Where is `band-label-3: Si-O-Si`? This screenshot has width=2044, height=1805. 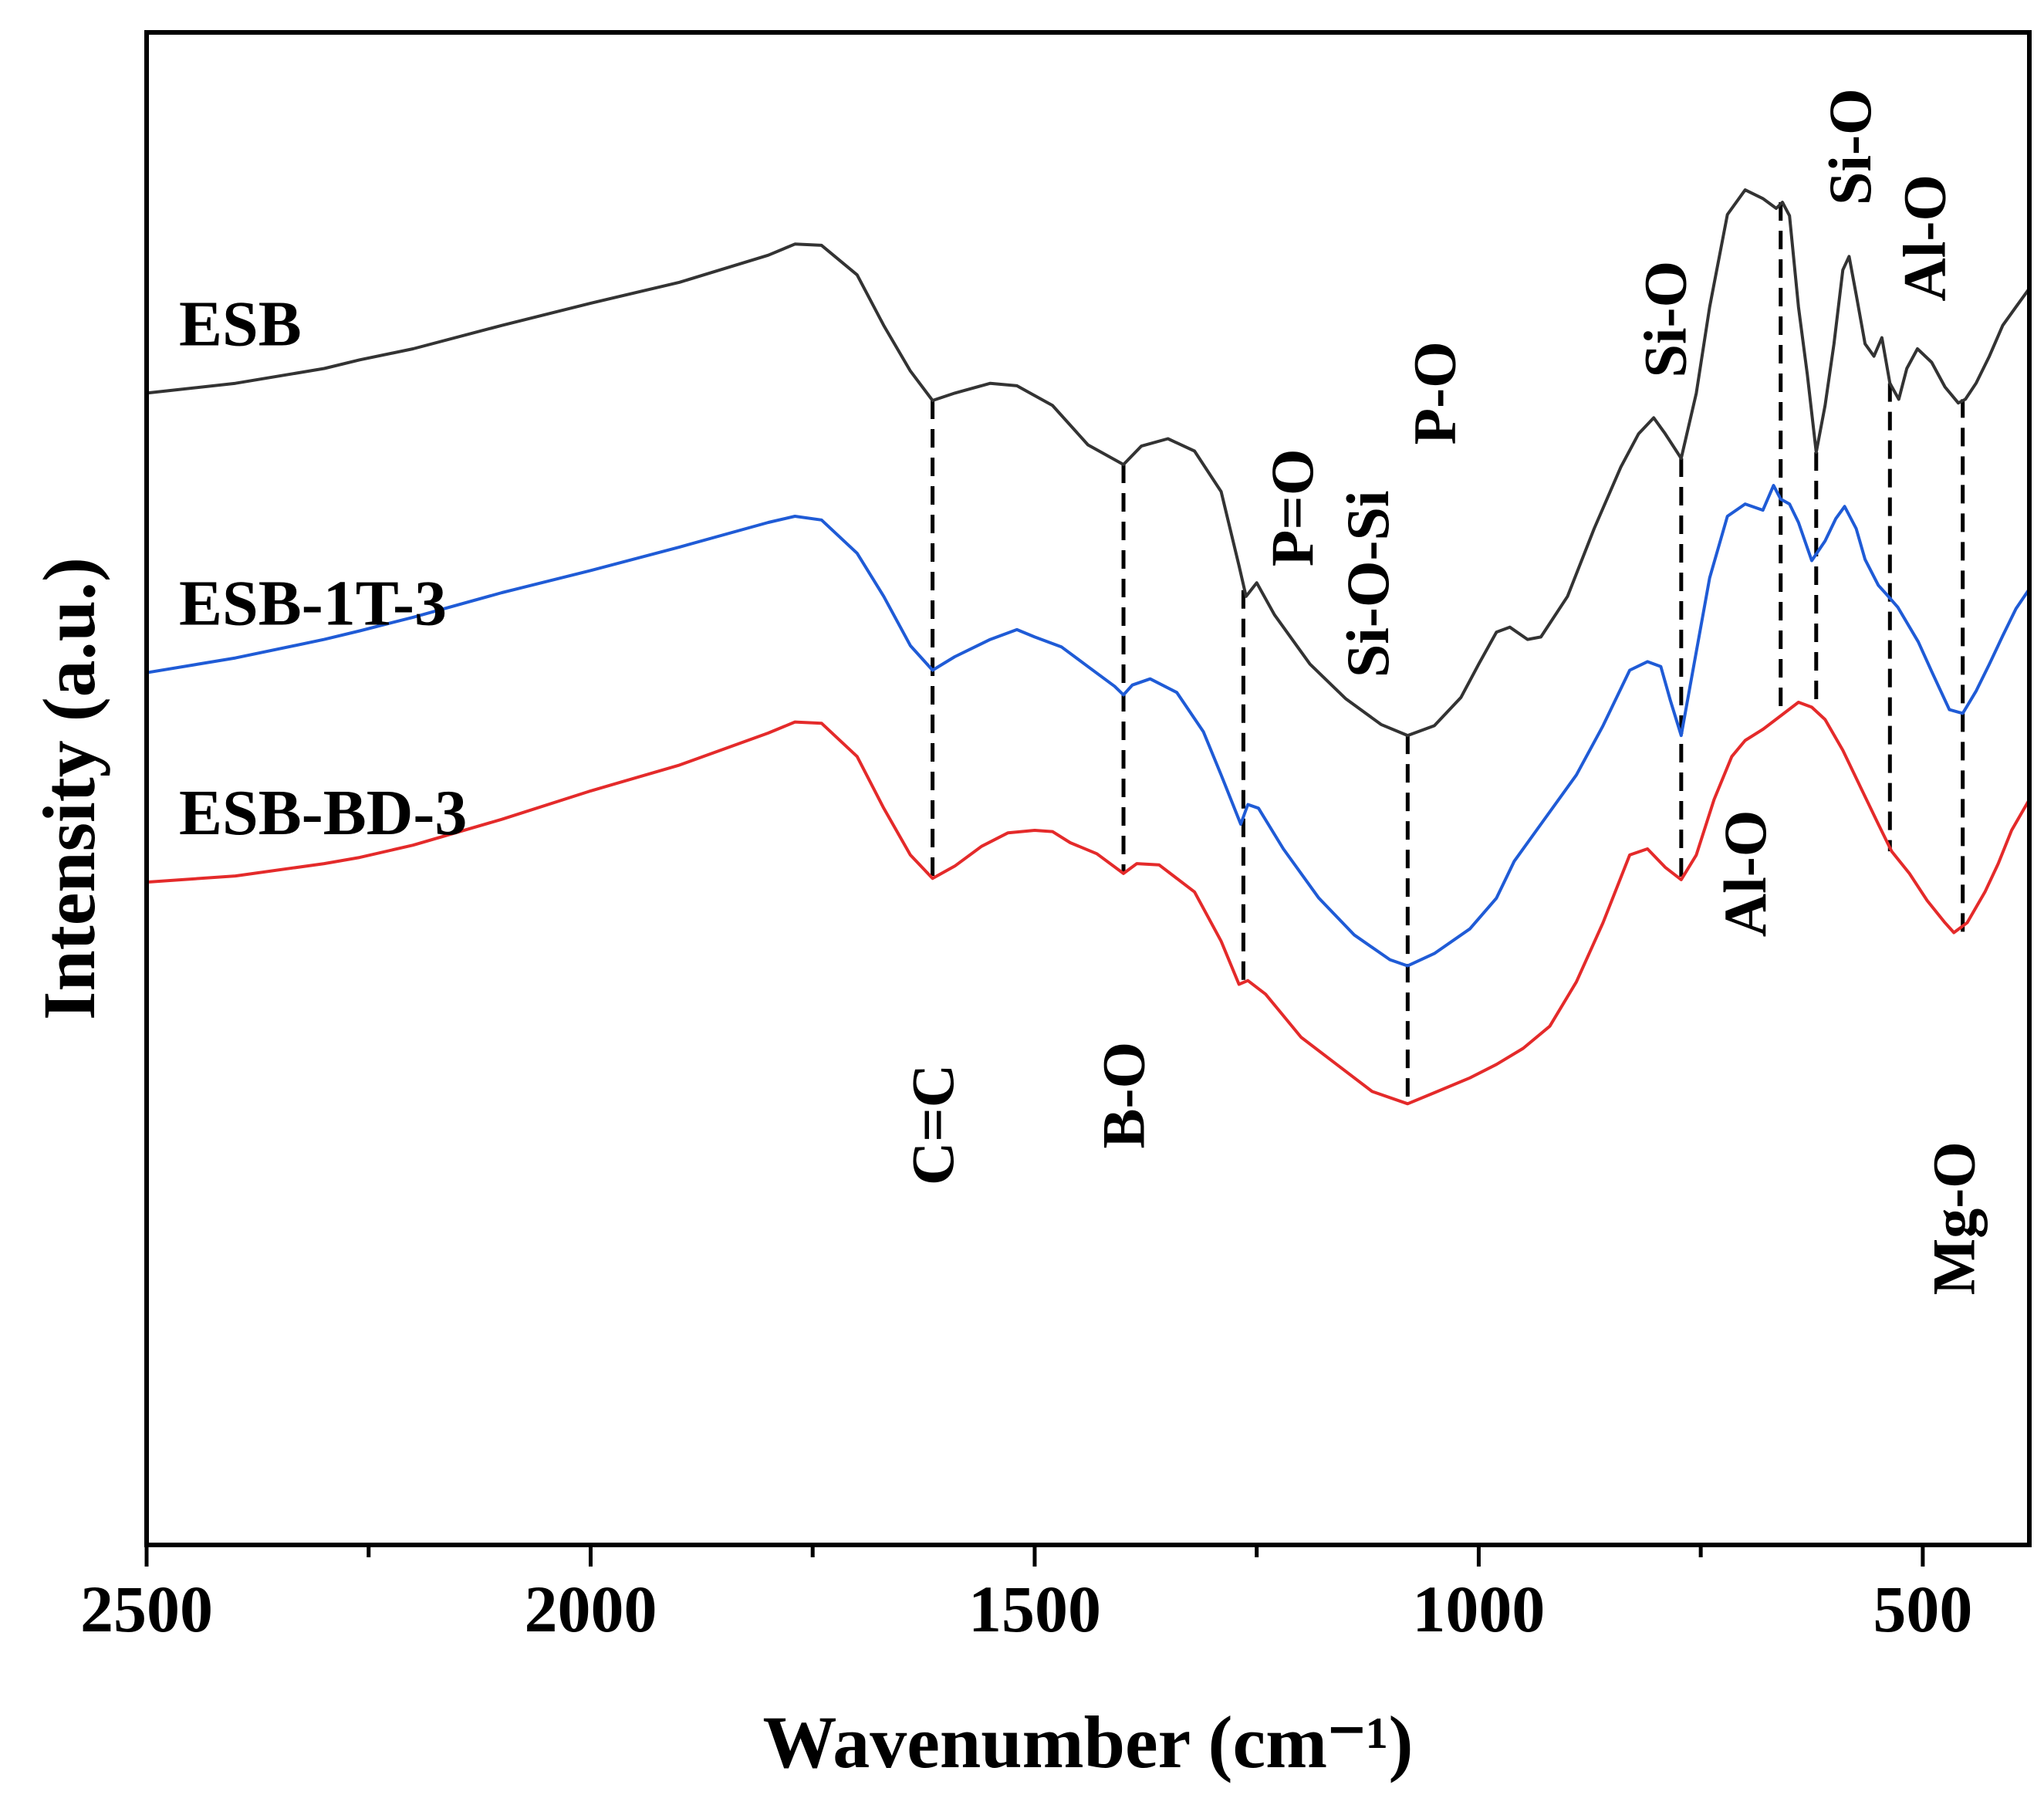
band-label-3: Si-O-Si is located at coordinates (1367, 584).